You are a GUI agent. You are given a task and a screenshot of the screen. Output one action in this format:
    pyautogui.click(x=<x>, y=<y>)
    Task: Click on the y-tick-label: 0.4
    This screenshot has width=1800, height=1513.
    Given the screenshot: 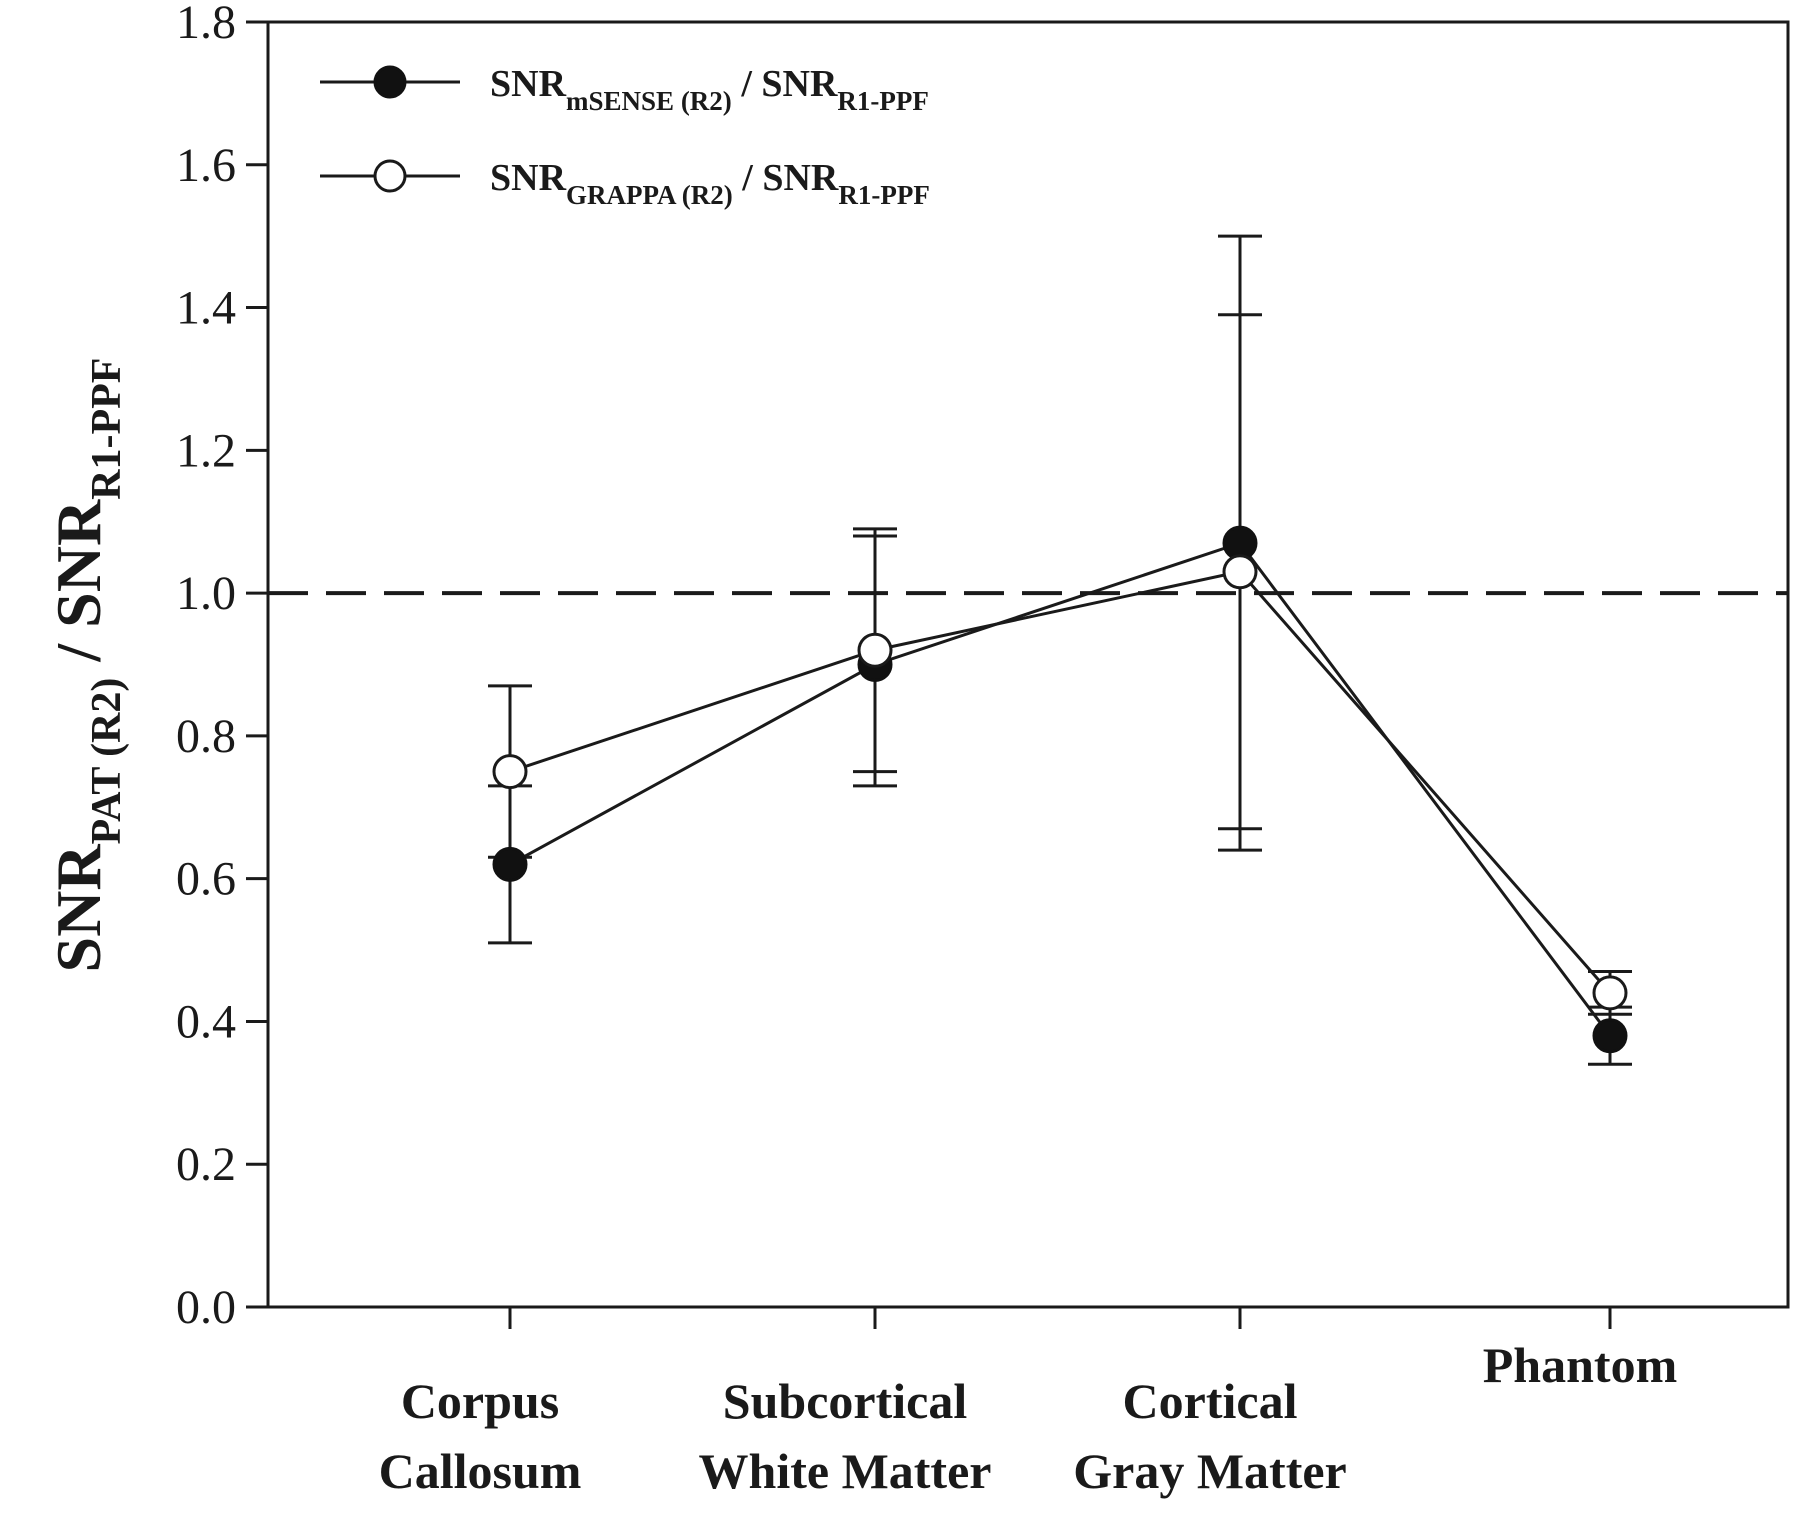 What is the action you would take?
    pyautogui.click(x=206, y=1021)
    